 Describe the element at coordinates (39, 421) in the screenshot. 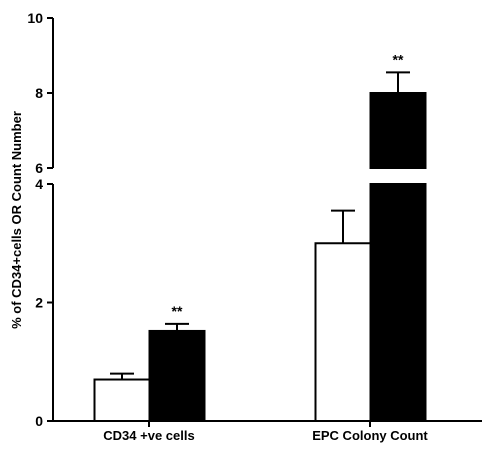

I see `y-tick-label: 0` at that location.